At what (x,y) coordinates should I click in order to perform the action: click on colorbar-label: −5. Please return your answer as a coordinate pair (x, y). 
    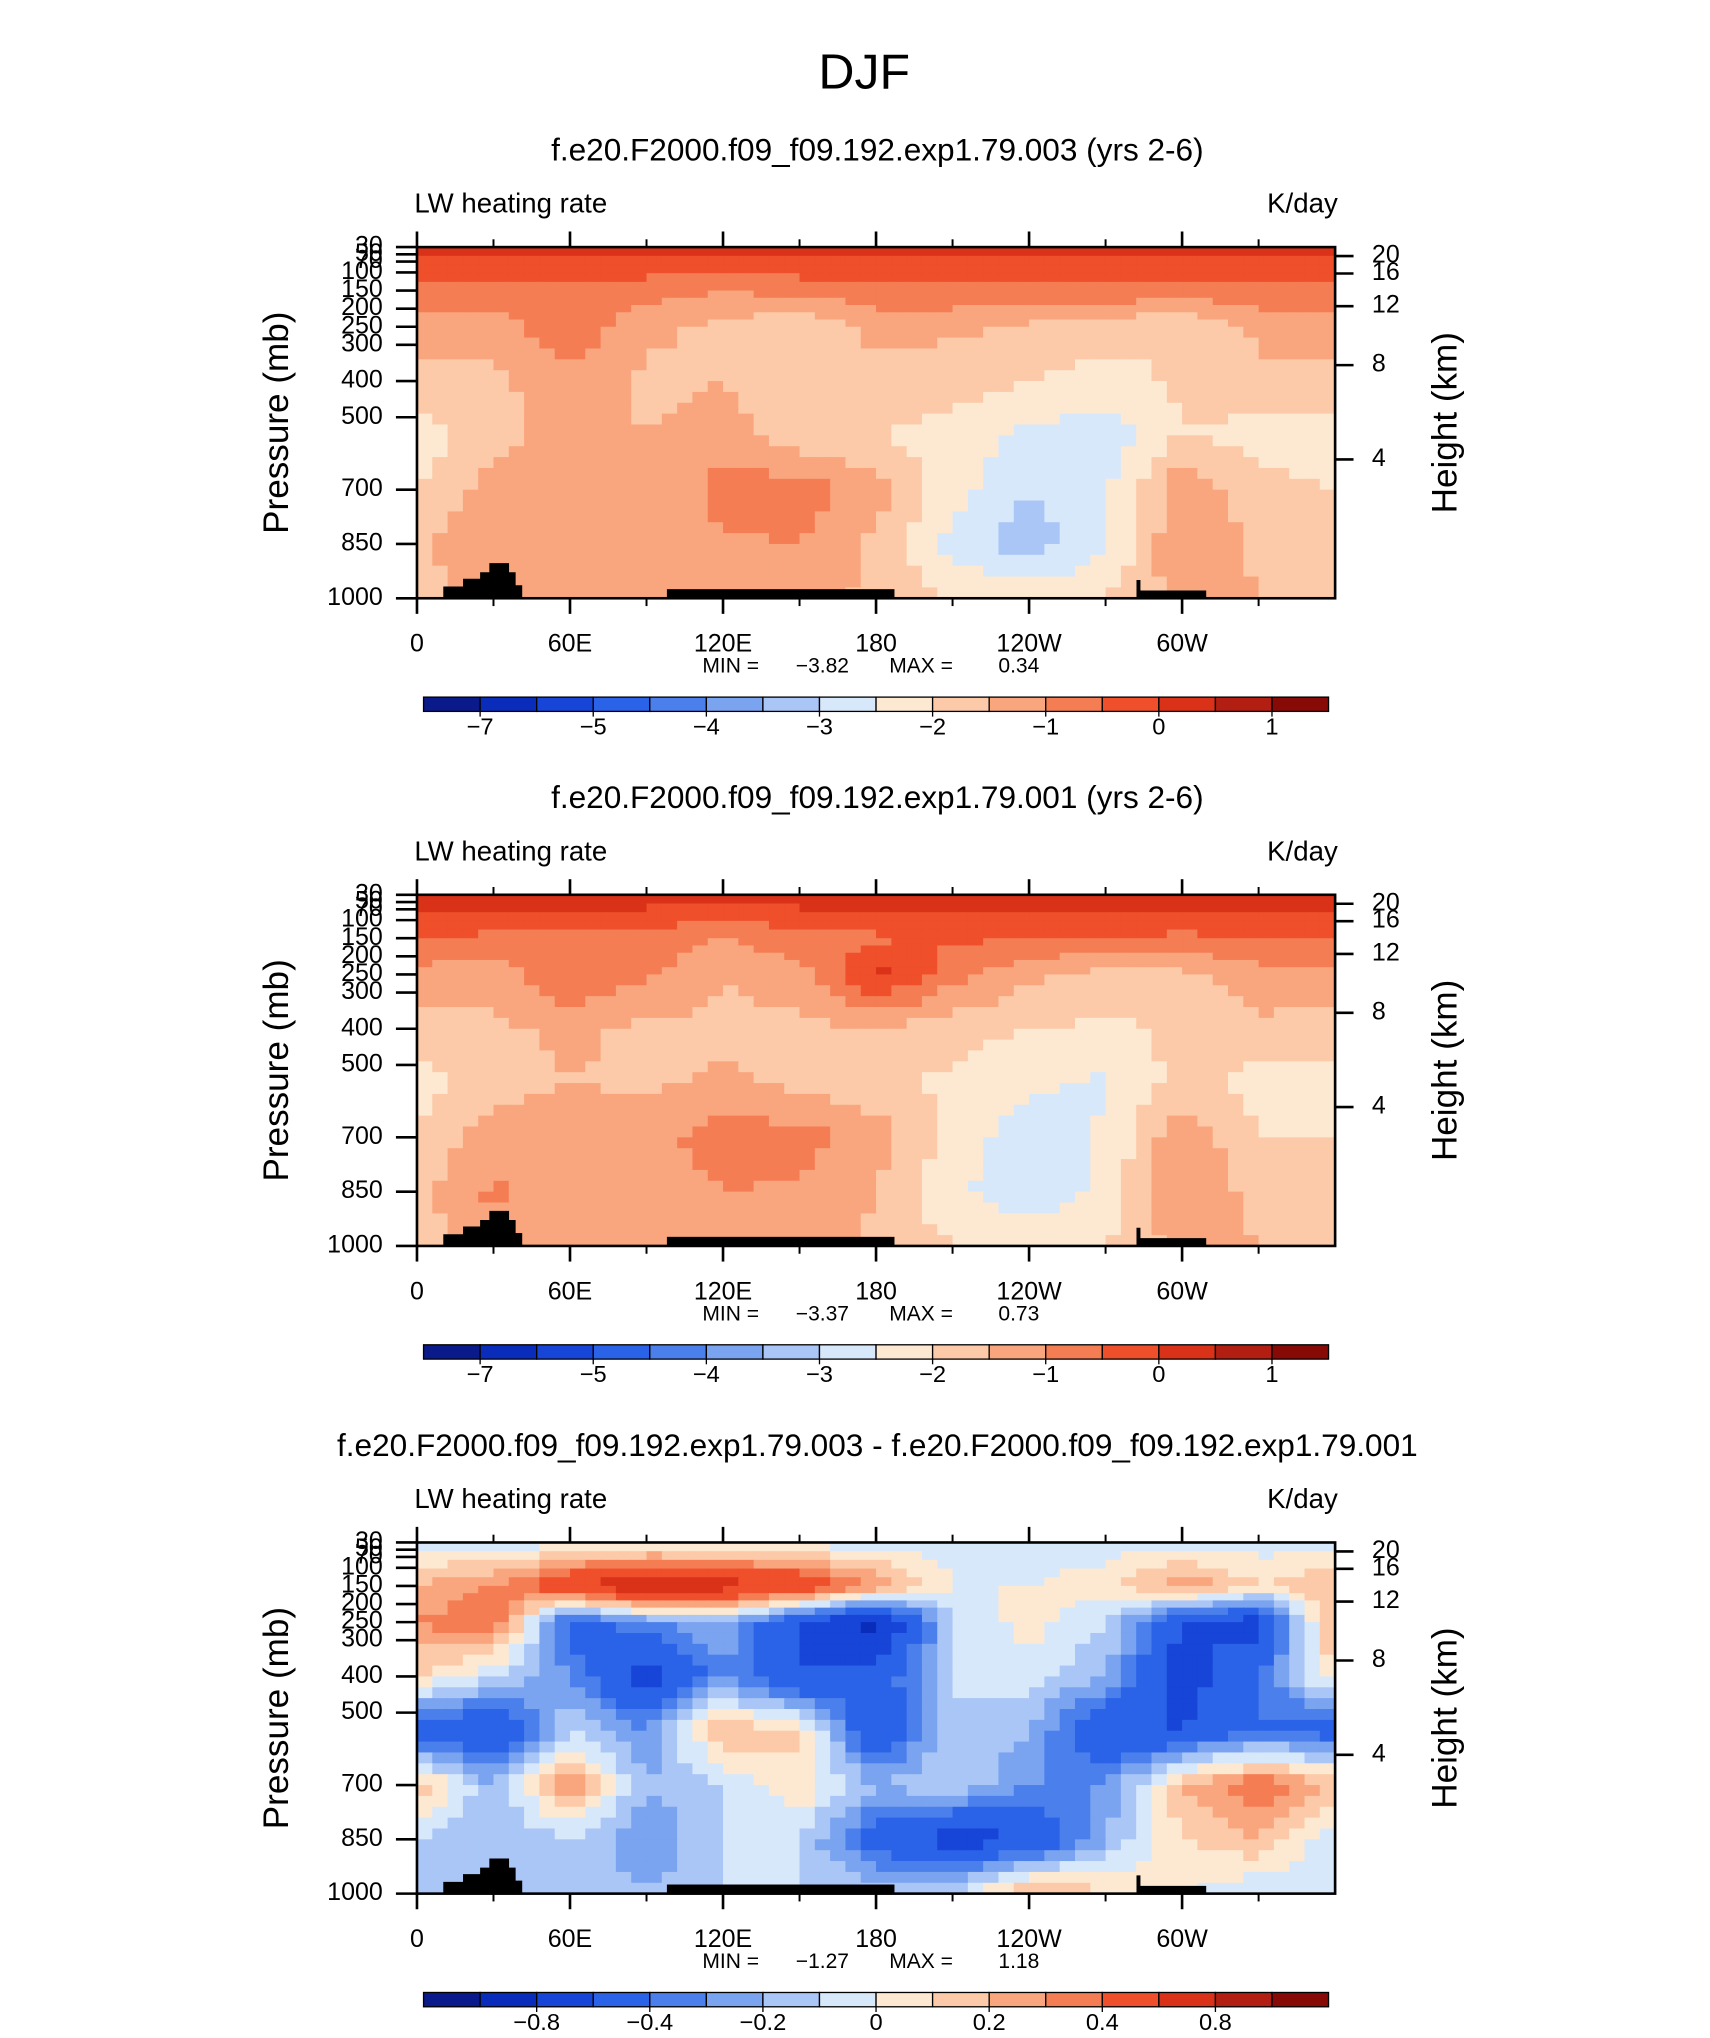
    Looking at the image, I should click on (593, 727).